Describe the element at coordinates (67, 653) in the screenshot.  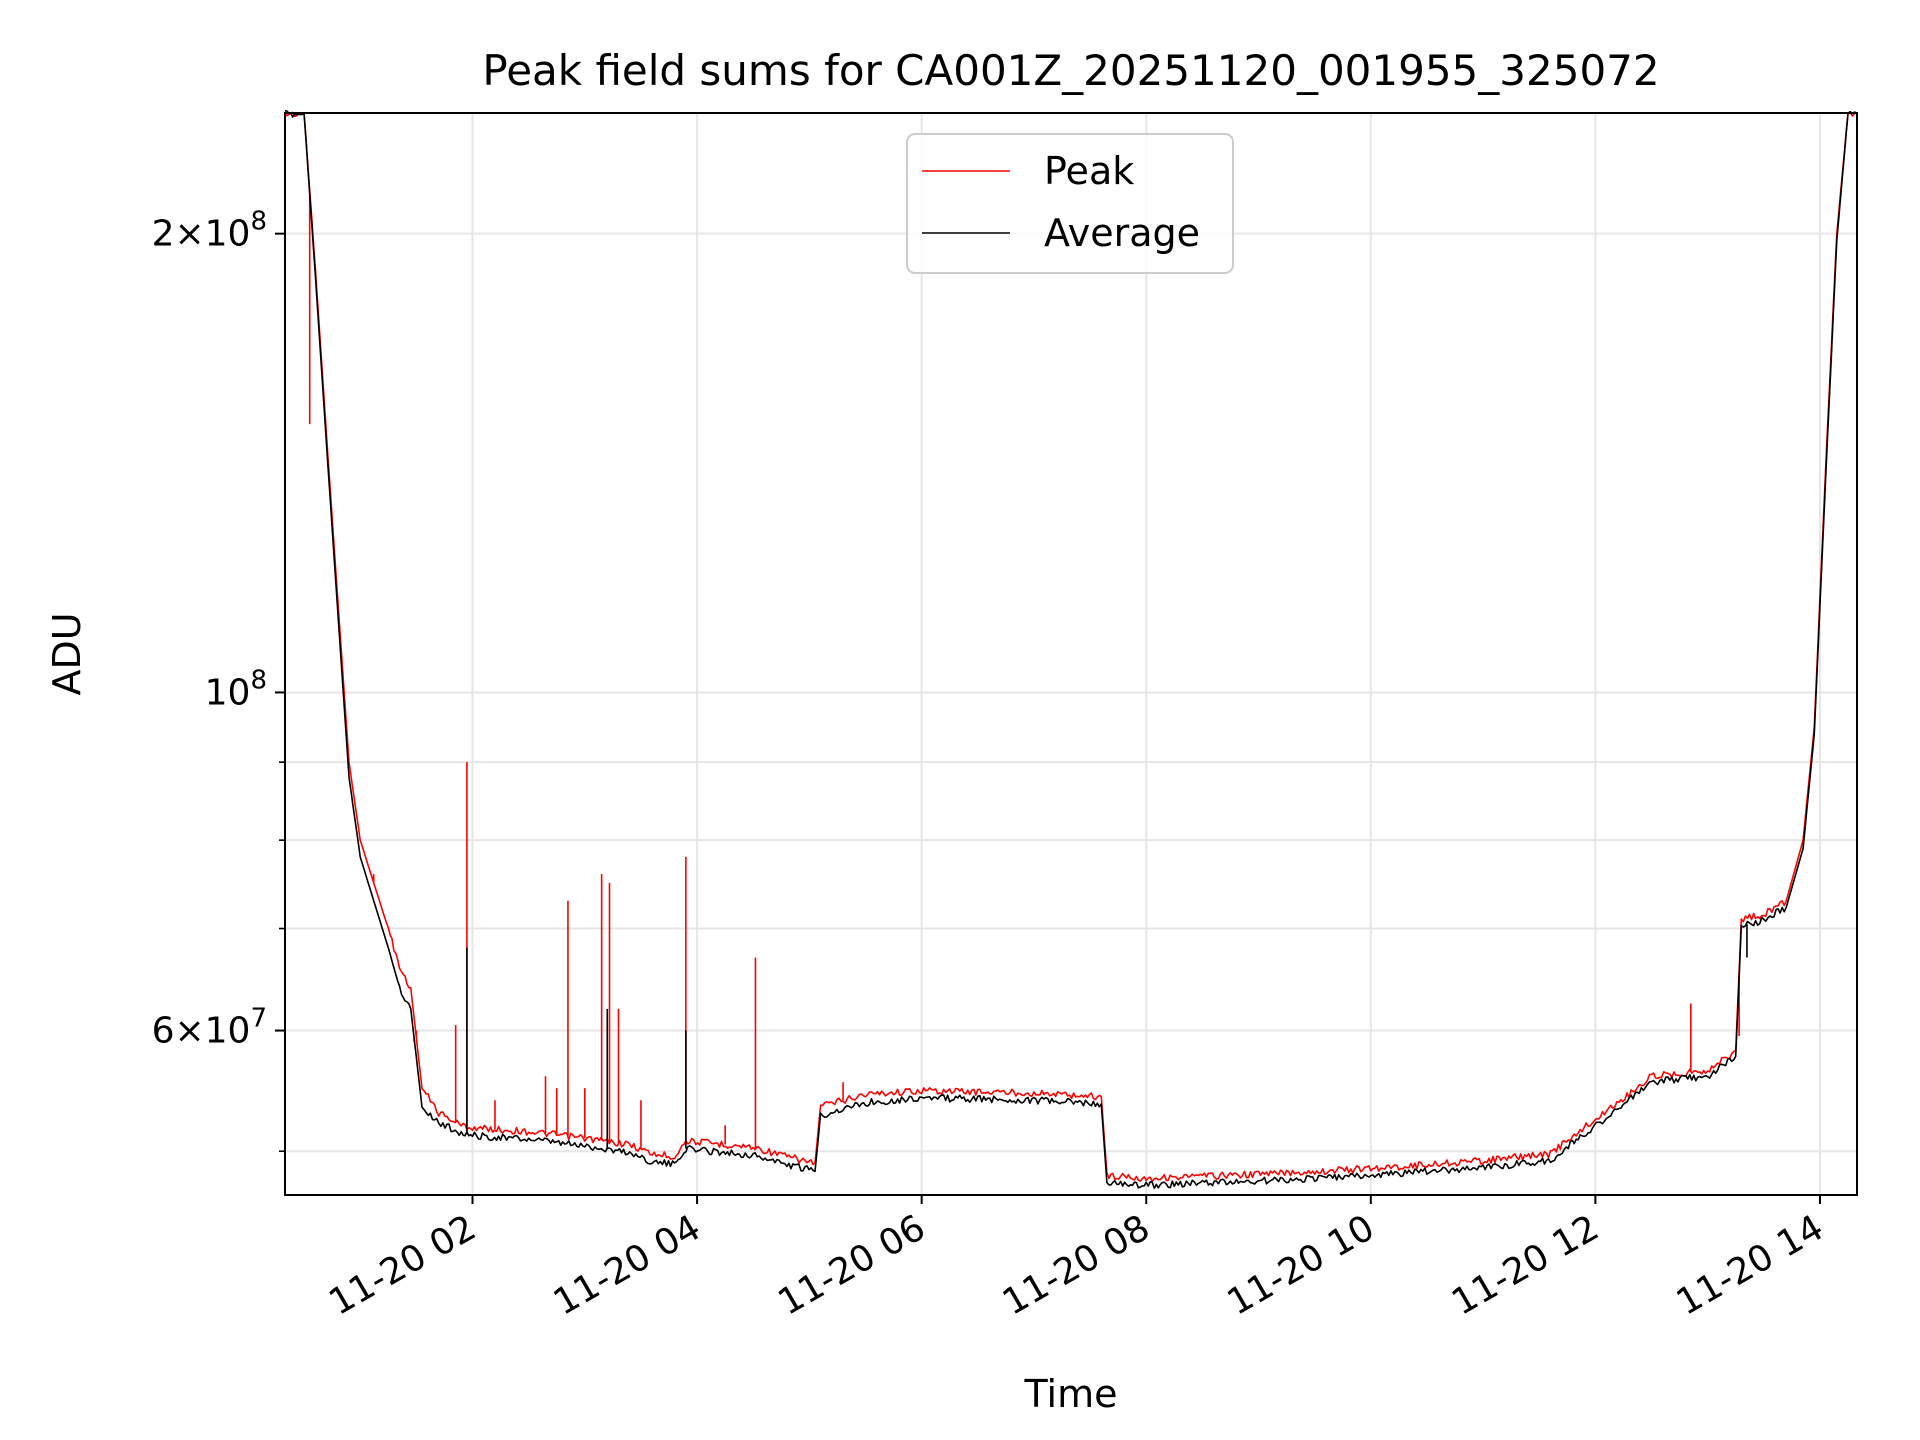
I see `y-axis-label: ADU` at that location.